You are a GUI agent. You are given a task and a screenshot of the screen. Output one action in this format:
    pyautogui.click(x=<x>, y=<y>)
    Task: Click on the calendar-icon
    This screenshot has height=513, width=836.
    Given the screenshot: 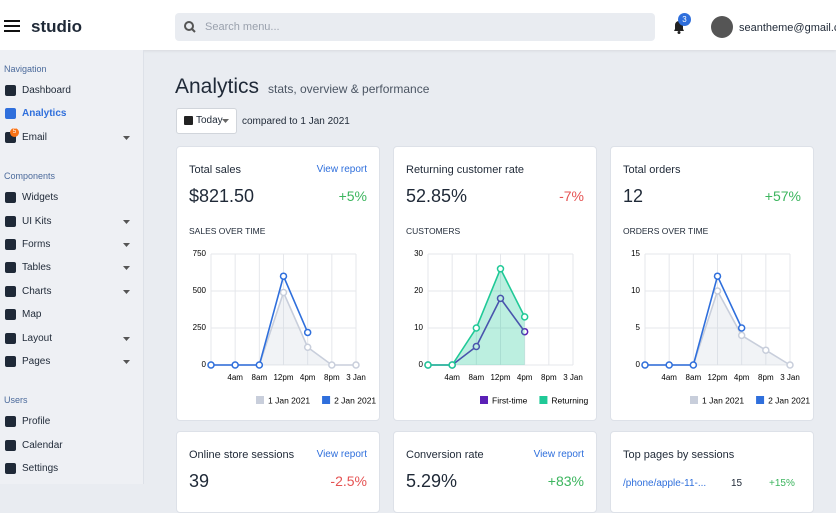 What is the action you would take?
    pyautogui.click(x=188, y=120)
    